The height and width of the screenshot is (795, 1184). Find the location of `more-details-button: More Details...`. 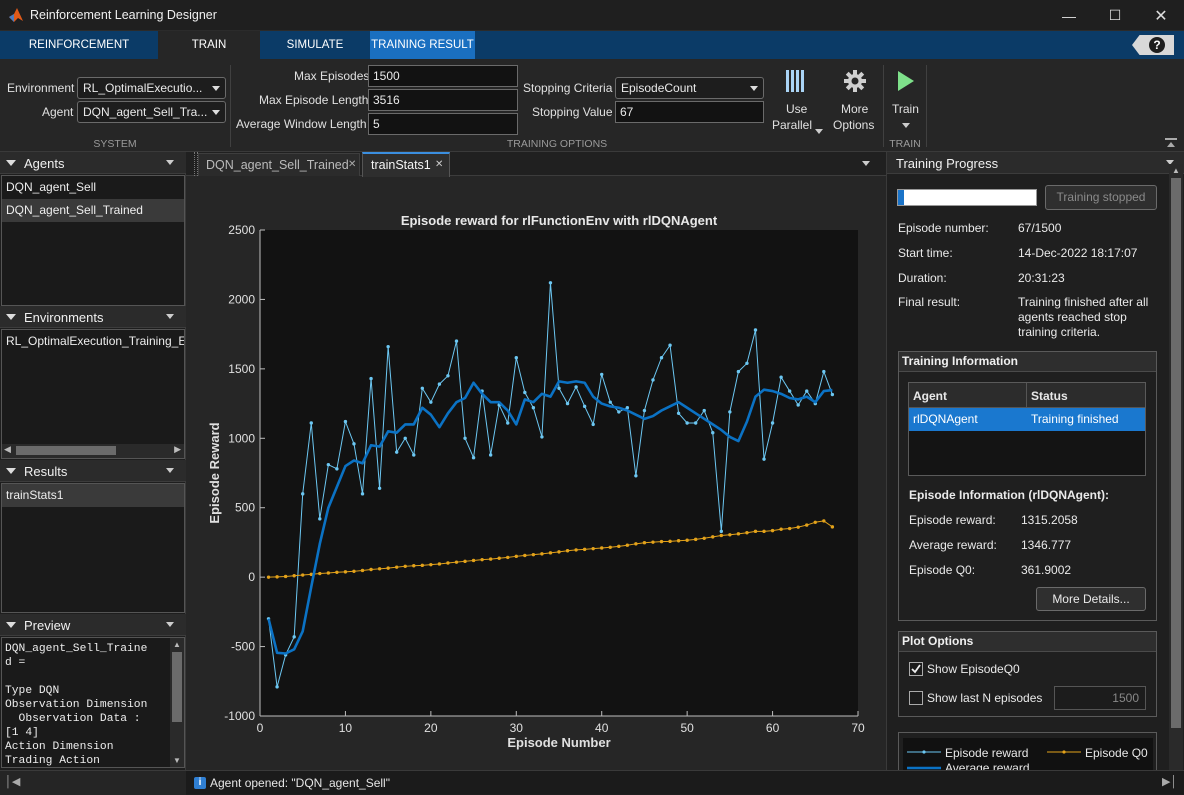

more-details-button: More Details... is located at coordinates (1091, 599).